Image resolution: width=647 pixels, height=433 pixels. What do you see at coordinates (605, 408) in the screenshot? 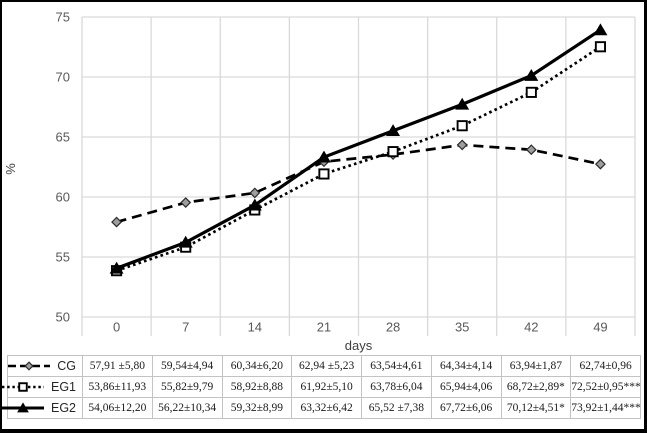
I see `value-cell: 73,92±1,44***` at bounding box center [605, 408].